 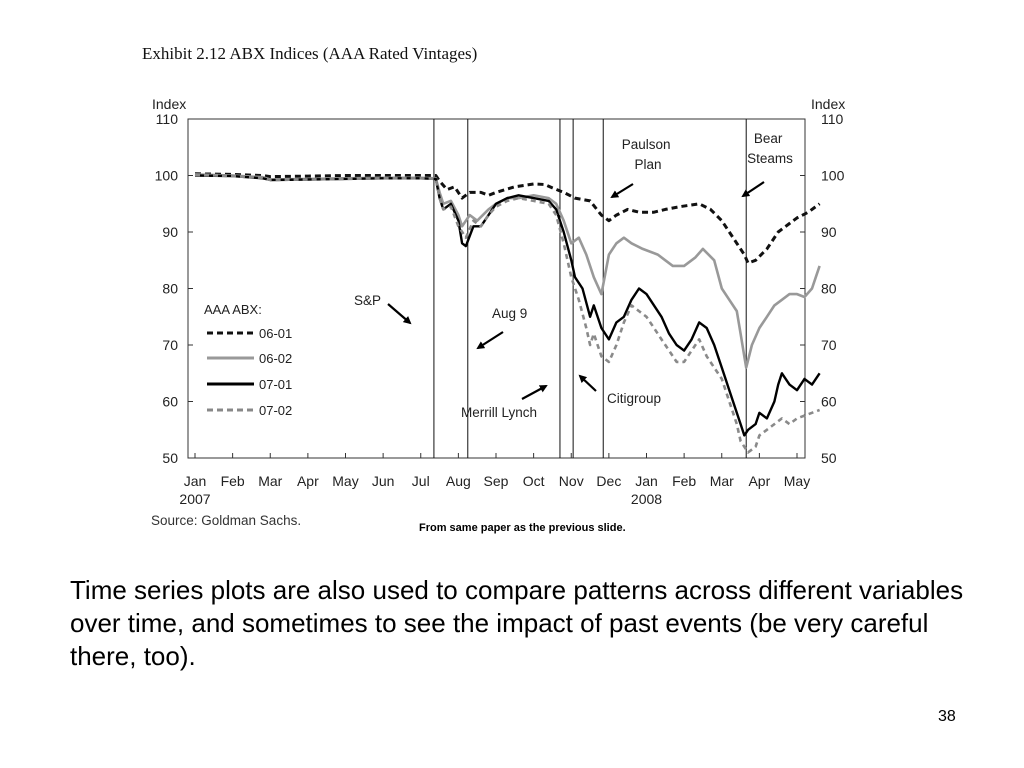 I want to click on right-tick-label: 80, so click(x=829, y=289).